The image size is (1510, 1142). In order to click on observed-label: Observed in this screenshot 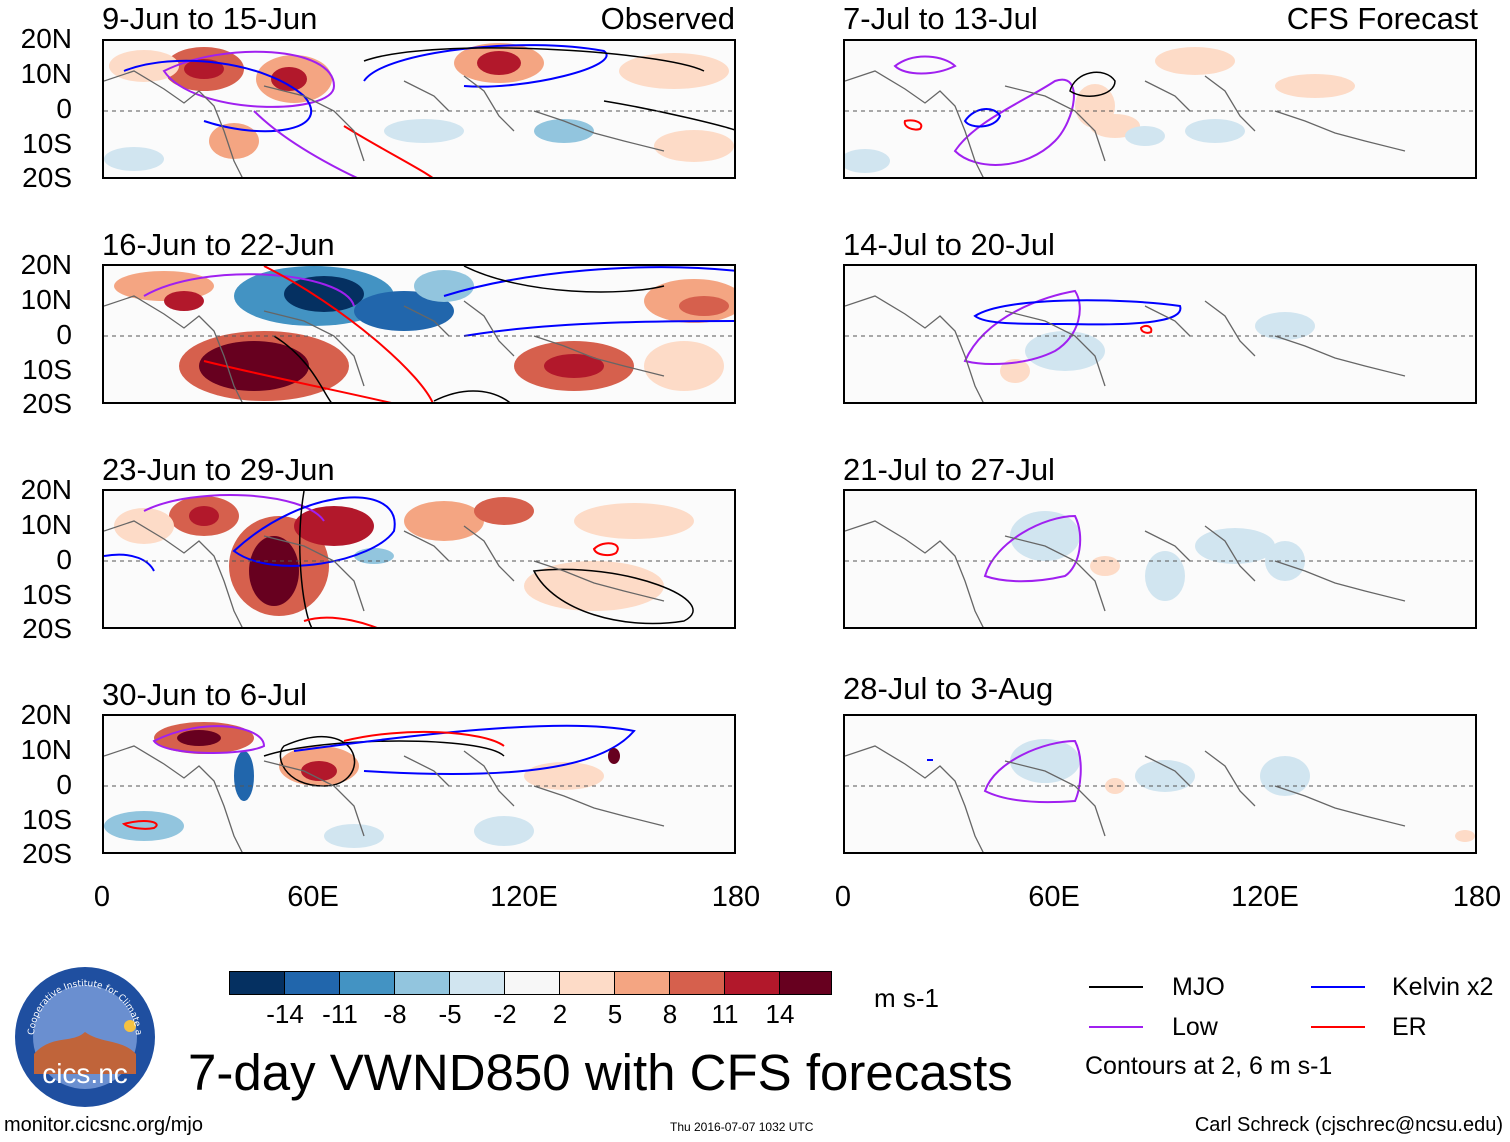, I will do `click(667, 18)`.